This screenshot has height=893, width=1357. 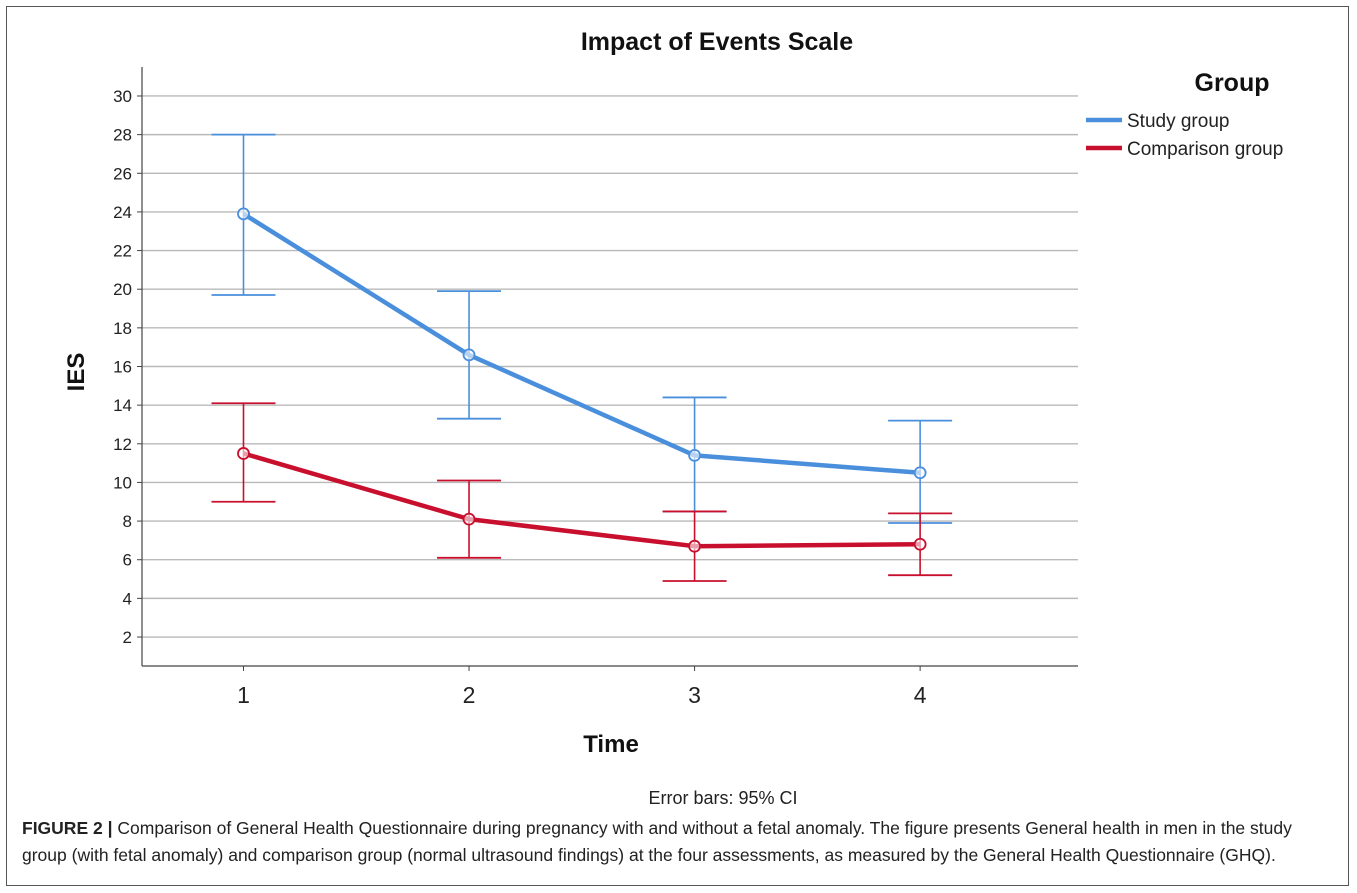 I want to click on x-axis-ticks: 1 2 3 4, so click(x=582, y=687).